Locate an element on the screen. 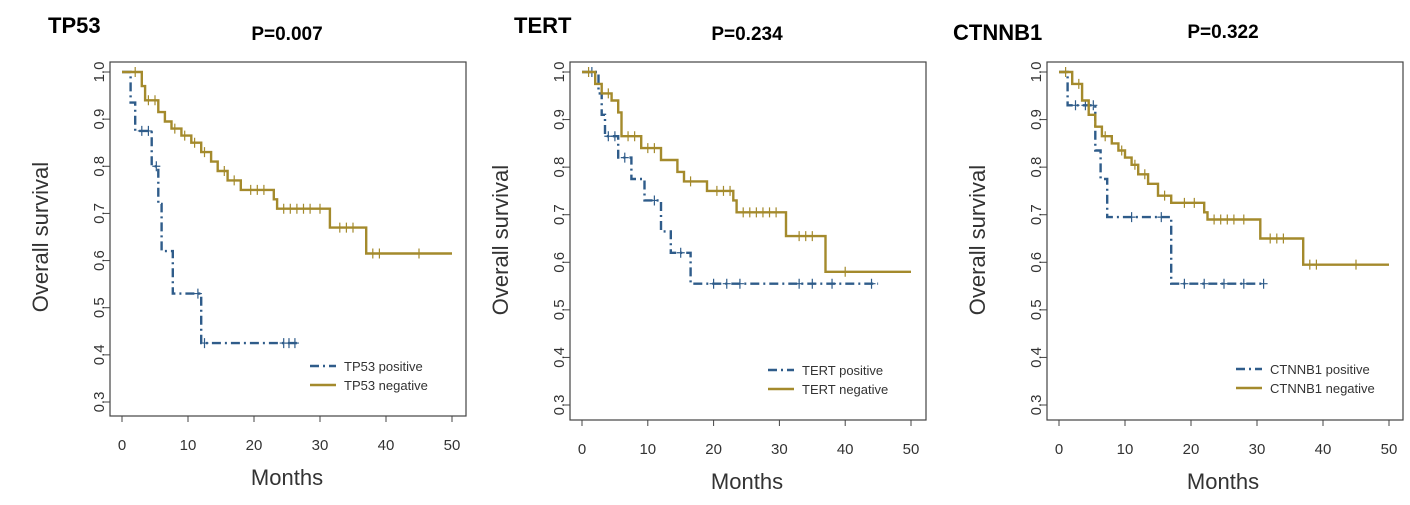 The width and height of the screenshot is (1410, 505). y-axis-label: Overall survival is located at coordinates (977, 240).